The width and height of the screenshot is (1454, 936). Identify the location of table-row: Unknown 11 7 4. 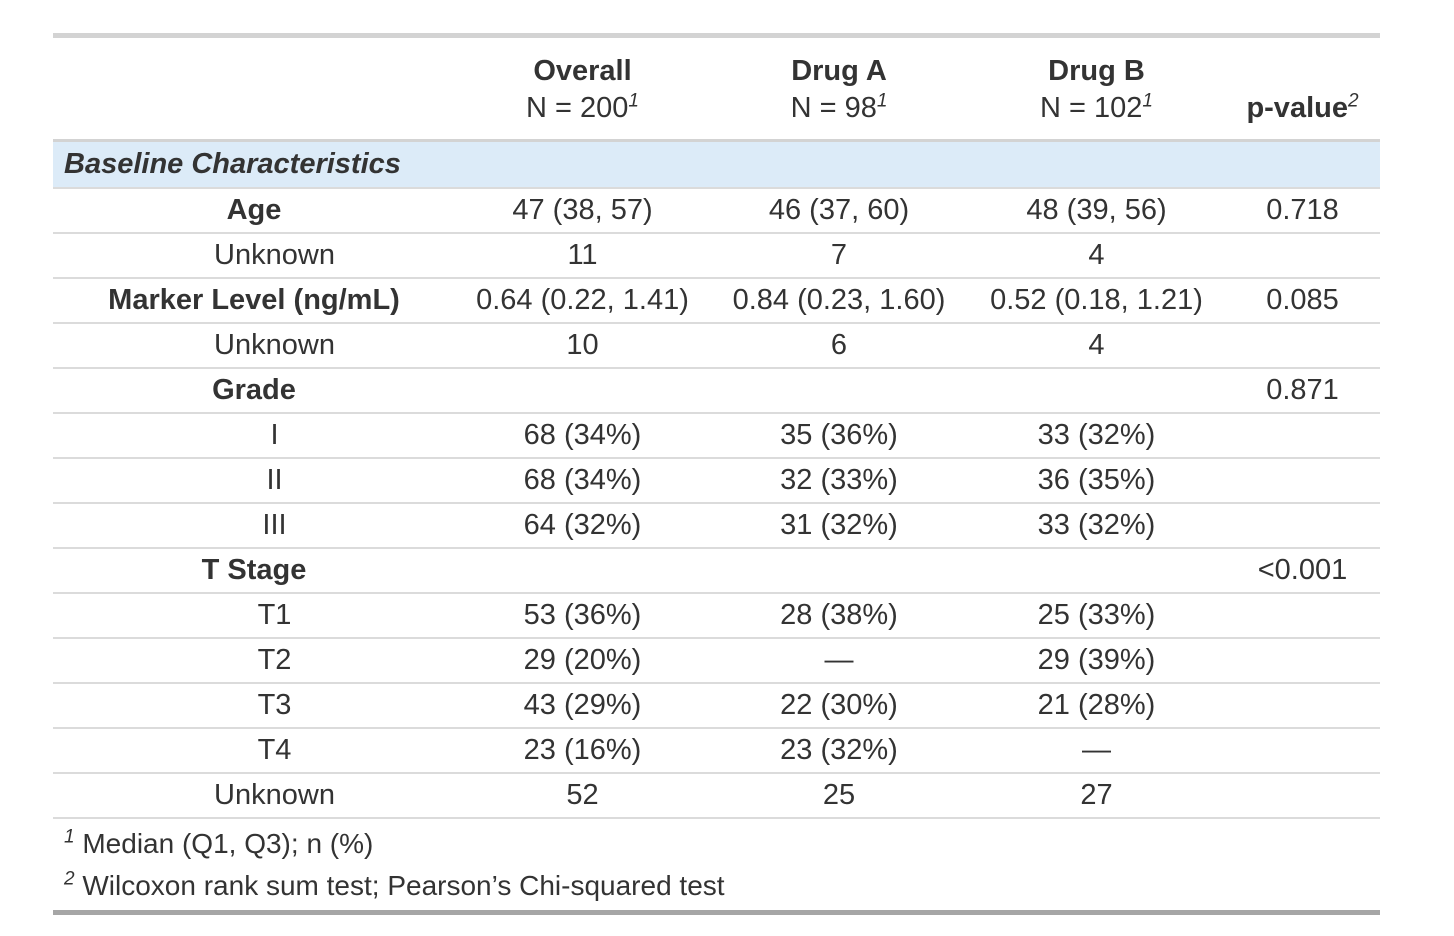
(716, 256).